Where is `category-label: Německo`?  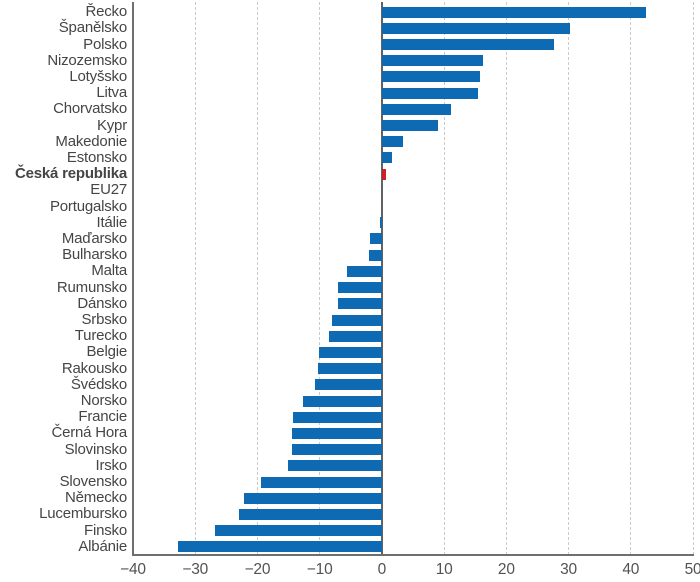 category-label: Německo is located at coordinates (96, 498).